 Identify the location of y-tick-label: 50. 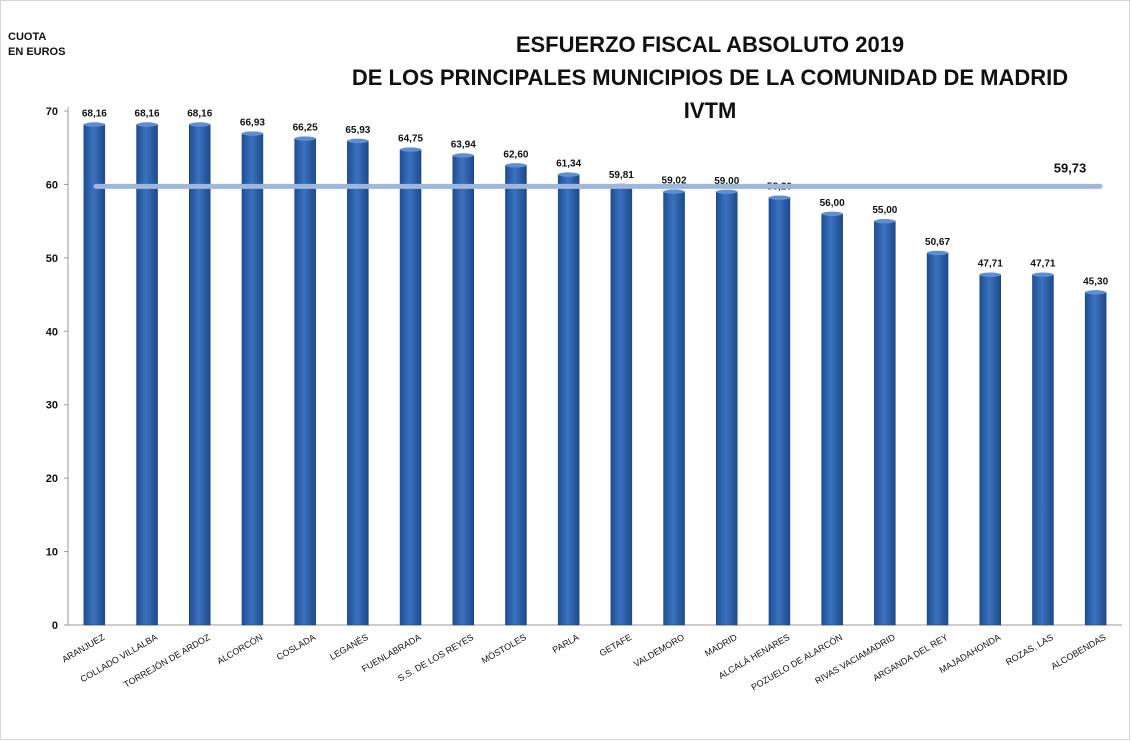
(52, 259).